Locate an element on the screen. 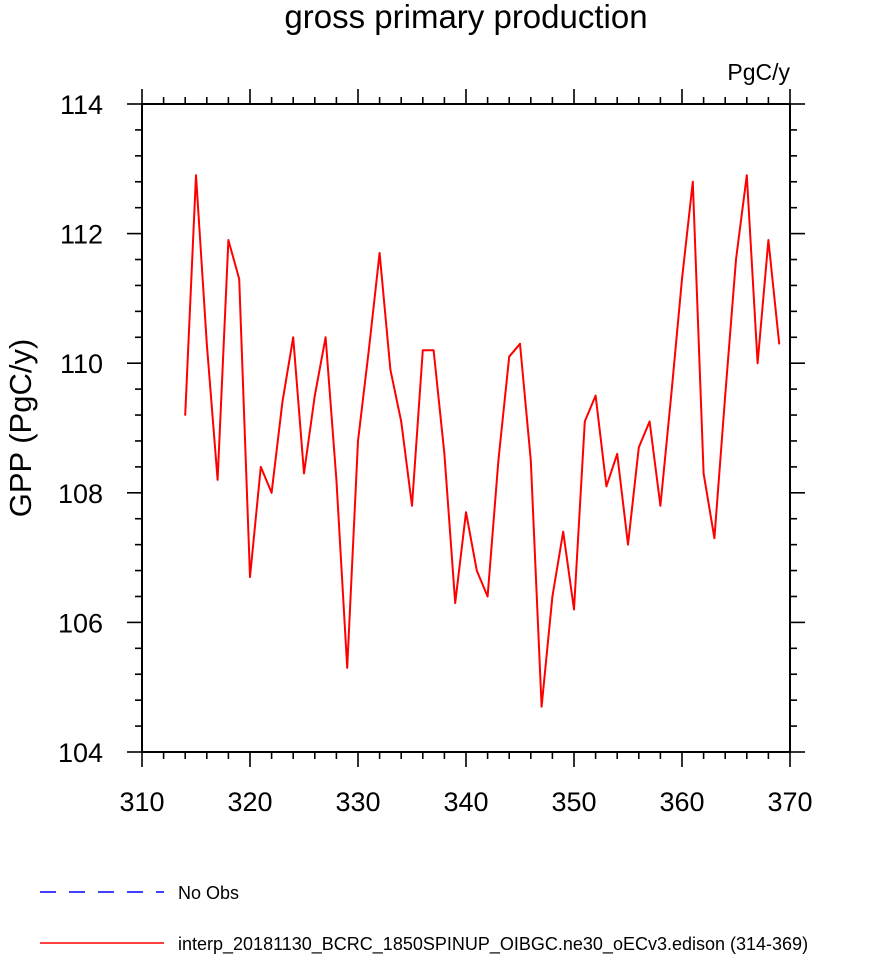  y-tick-label: 106 is located at coordinates (80, 623).